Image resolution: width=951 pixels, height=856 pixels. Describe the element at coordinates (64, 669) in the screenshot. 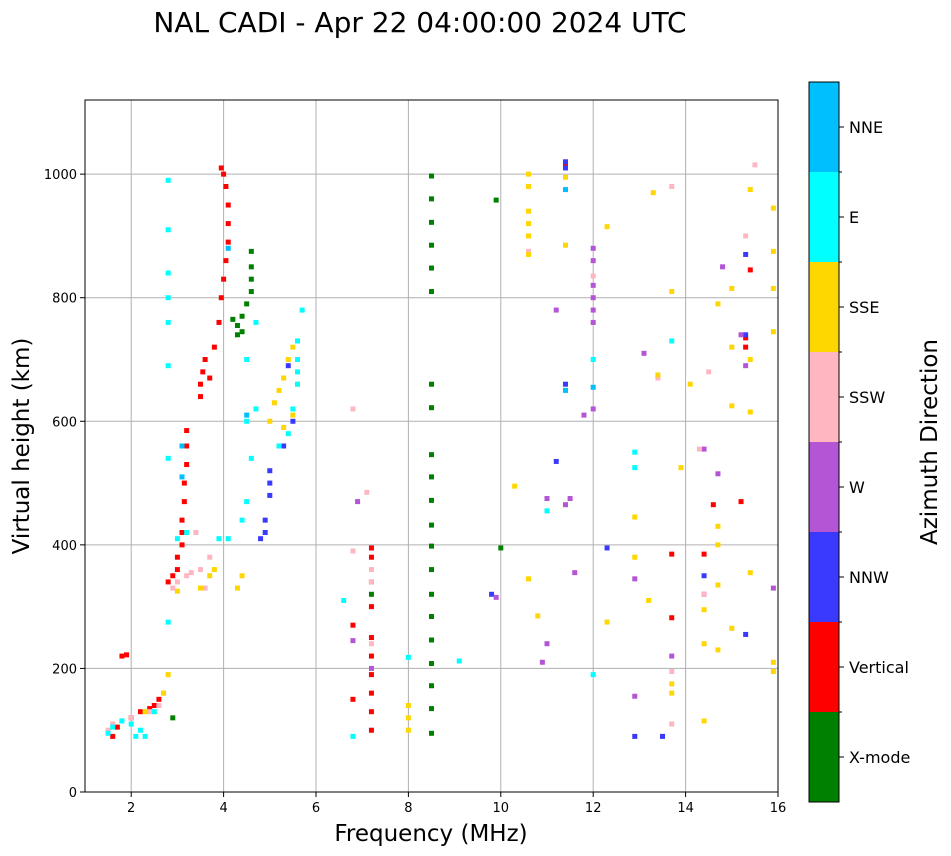

I see `y-tick-label: 200` at that location.